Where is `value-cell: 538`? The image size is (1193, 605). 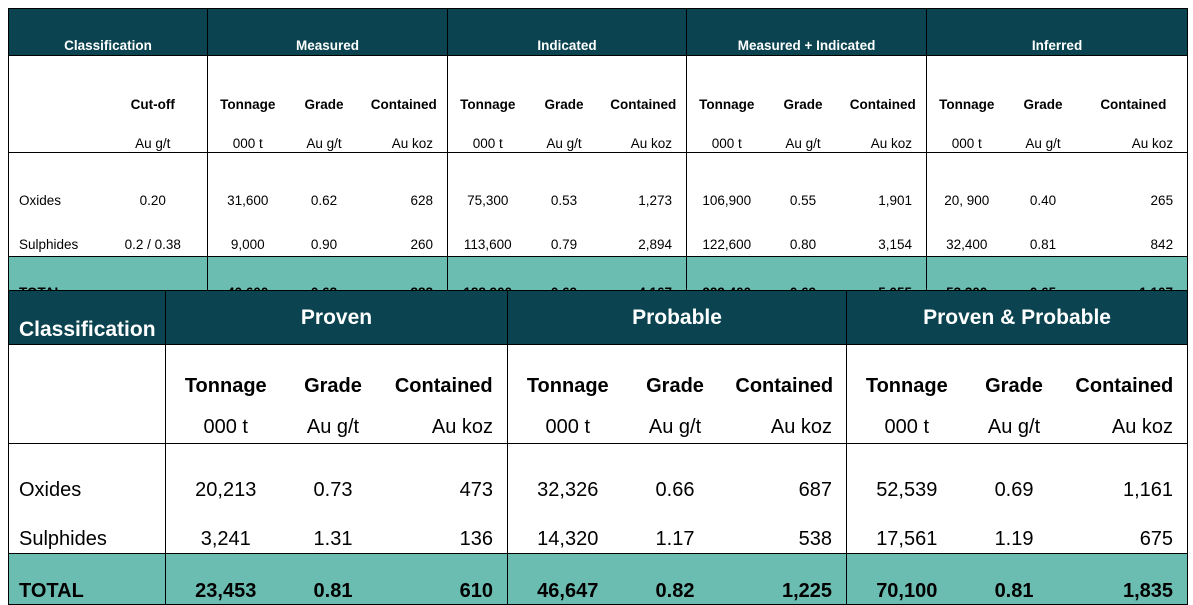
value-cell: 538 is located at coordinates (815, 539).